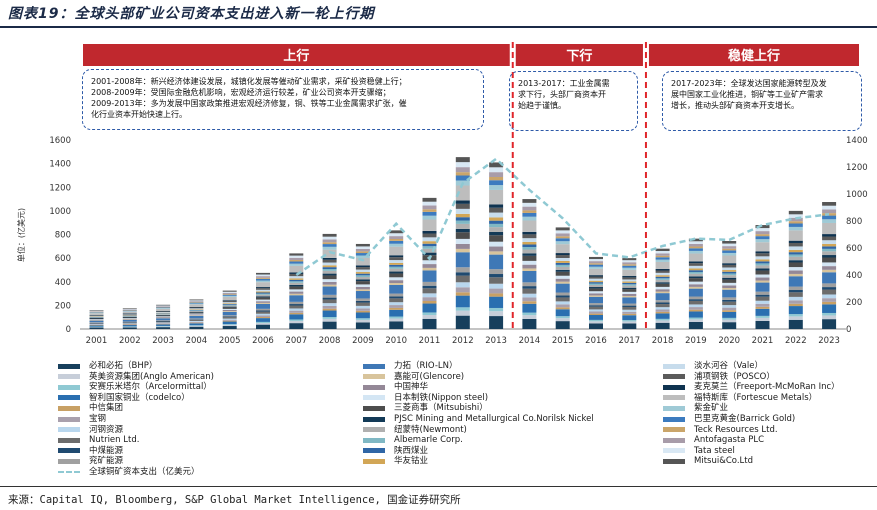 The height and width of the screenshot is (510, 877). Describe the element at coordinates (296, 56) in the screenshot. I see `phase-band-label-0: 上行` at that location.